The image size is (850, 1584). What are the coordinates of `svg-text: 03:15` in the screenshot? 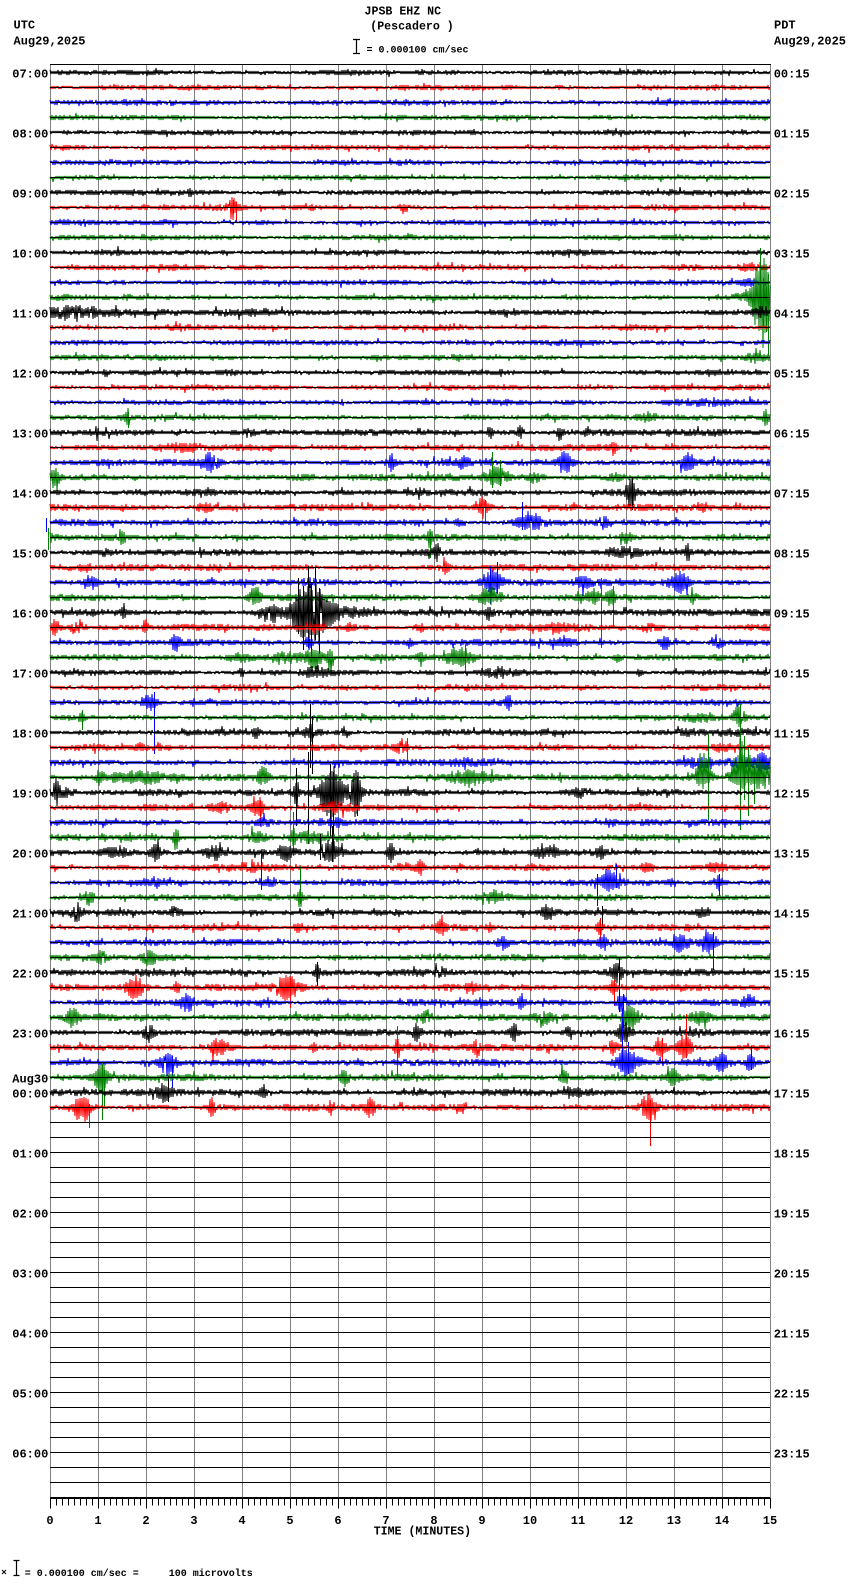 It's located at (792, 255).